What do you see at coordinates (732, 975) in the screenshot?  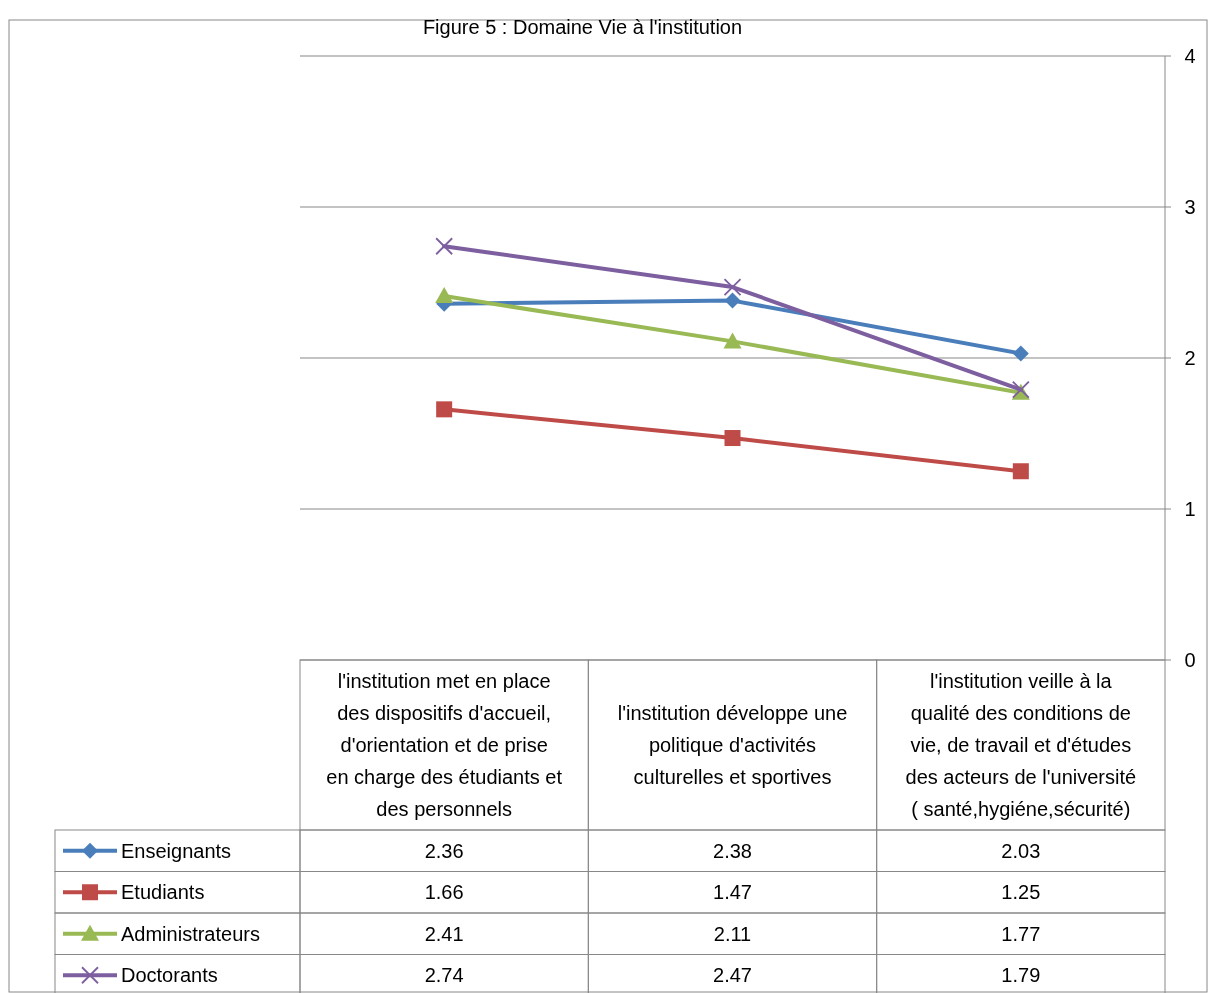 I see `data-label: 2.47` at bounding box center [732, 975].